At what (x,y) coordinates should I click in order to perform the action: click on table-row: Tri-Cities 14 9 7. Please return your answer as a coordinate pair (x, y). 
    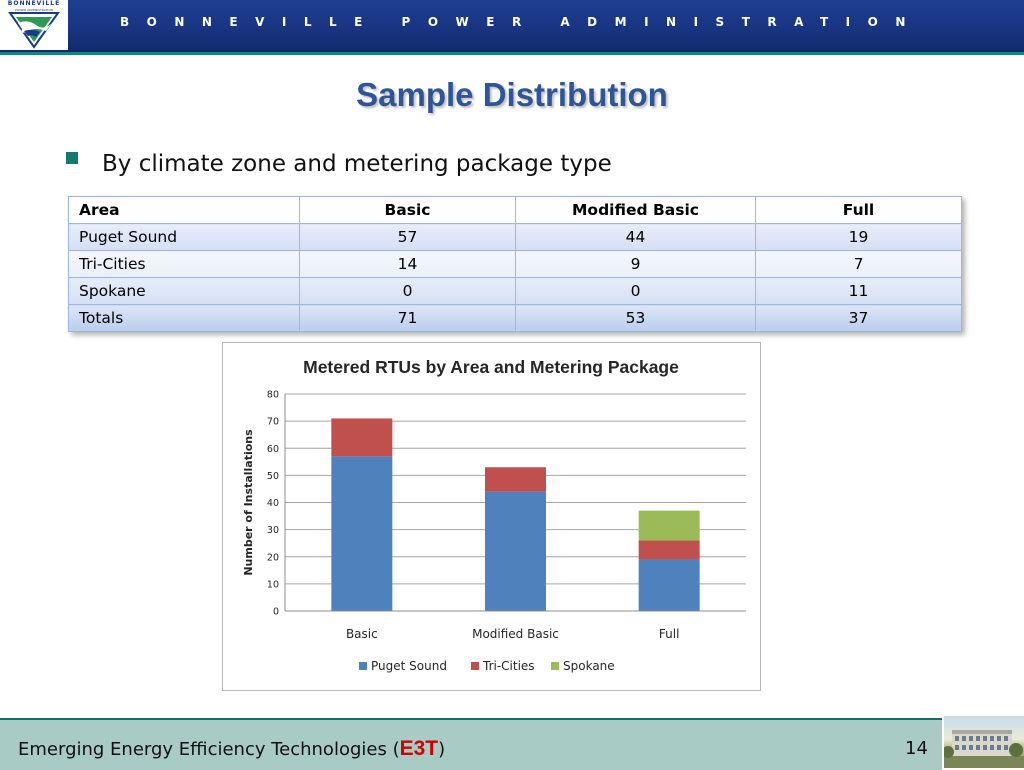
    Looking at the image, I should click on (515, 264).